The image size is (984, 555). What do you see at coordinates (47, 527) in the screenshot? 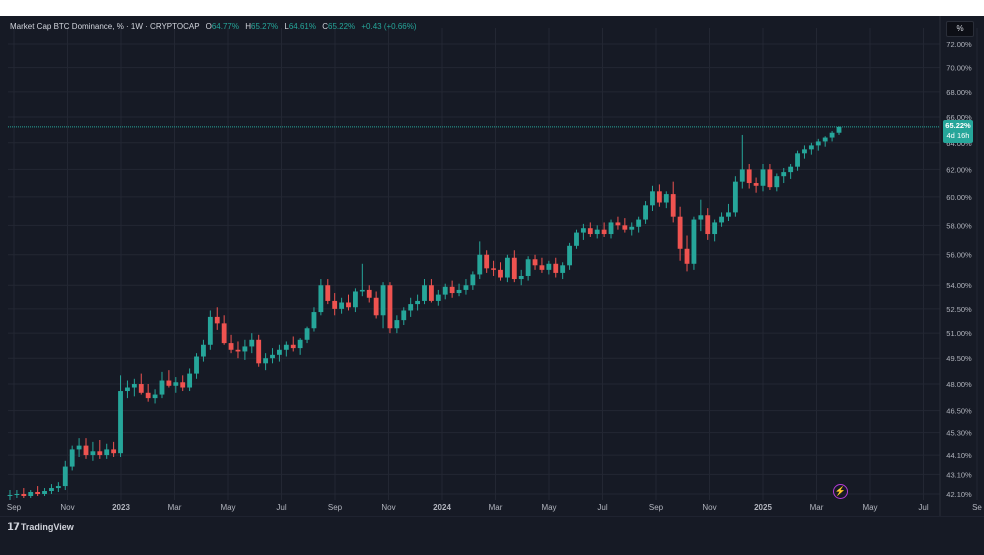
I see `logo-text: TradingView` at bounding box center [47, 527].